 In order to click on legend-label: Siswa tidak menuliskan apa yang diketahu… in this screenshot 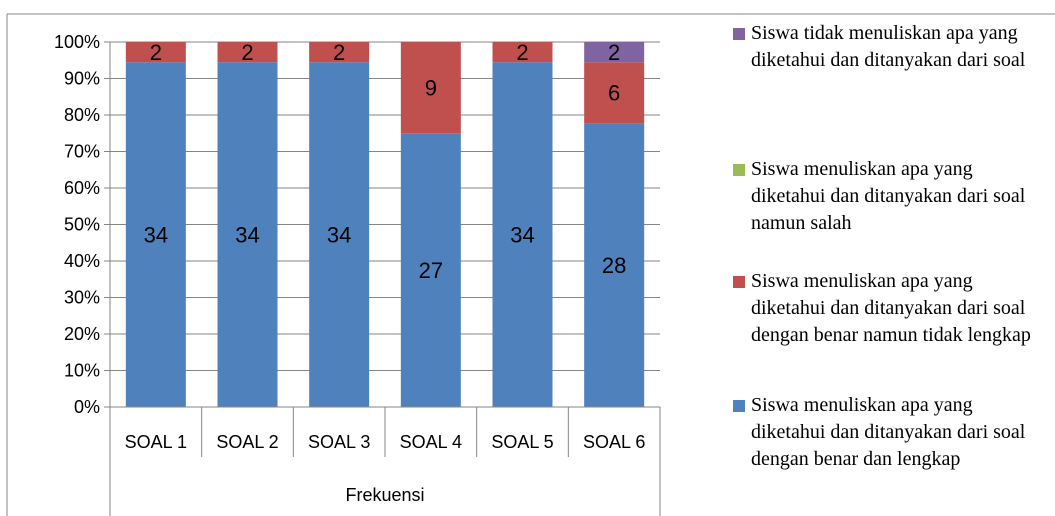, I will do `click(888, 46)`.